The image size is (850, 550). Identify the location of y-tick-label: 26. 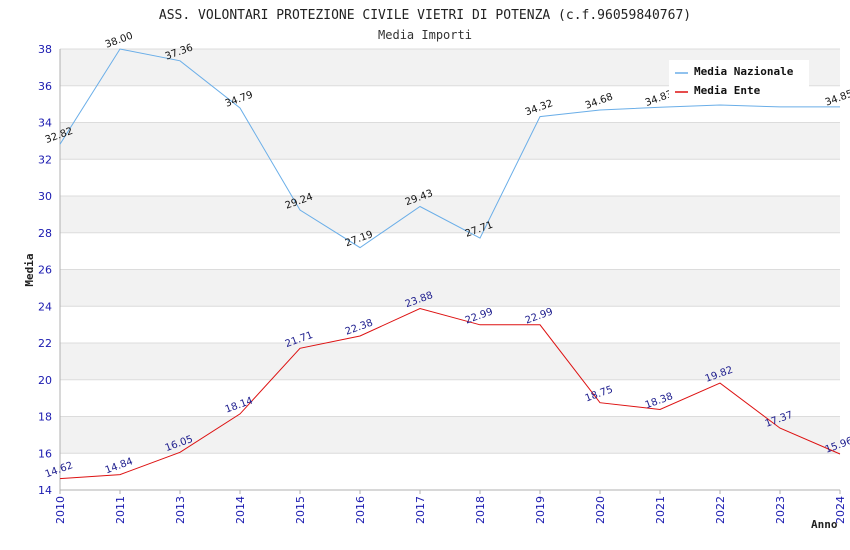
(45, 270).